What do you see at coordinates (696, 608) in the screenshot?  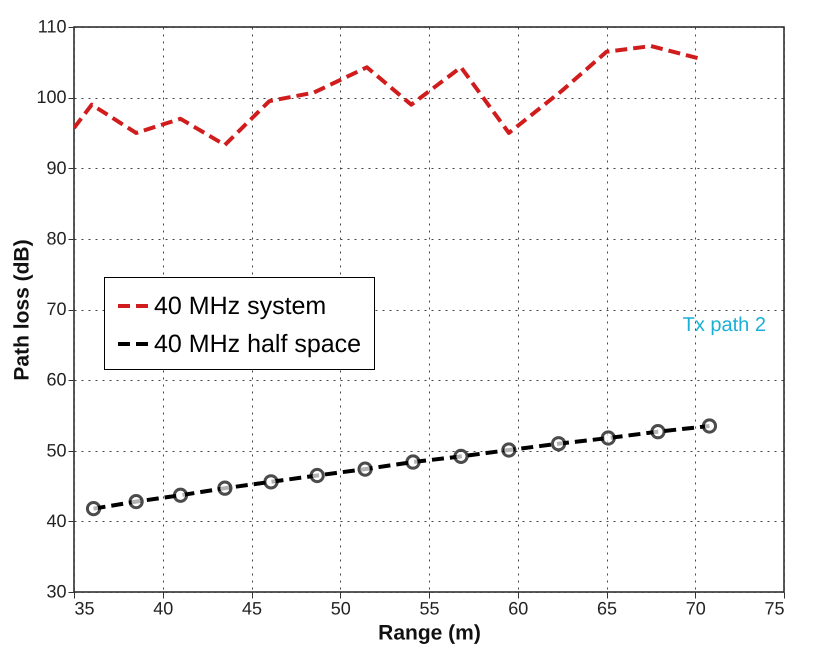 I see `x-tick-label: 70` at bounding box center [696, 608].